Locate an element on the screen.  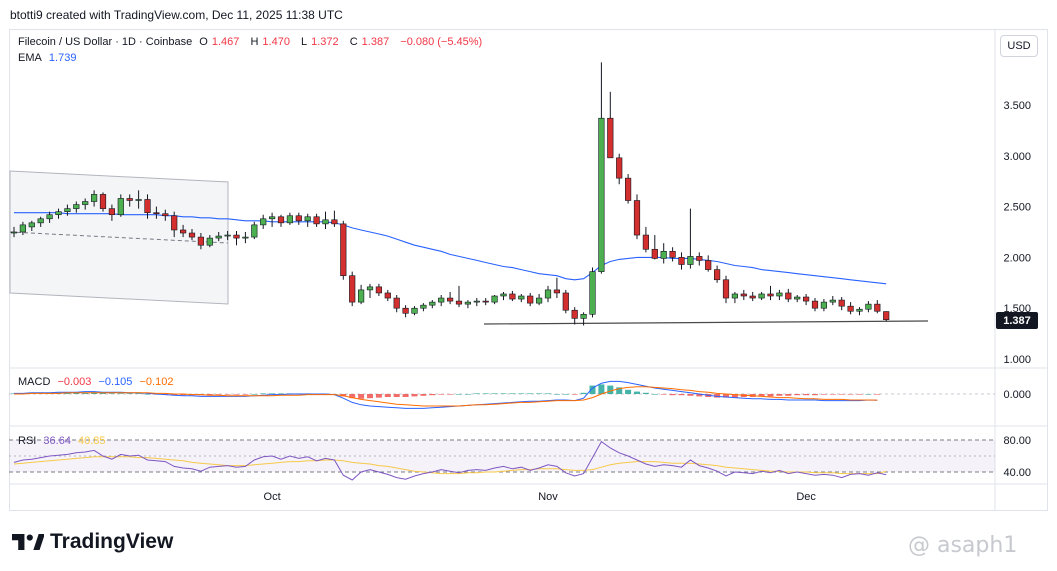
channel-midline is located at coordinates (119, 237).